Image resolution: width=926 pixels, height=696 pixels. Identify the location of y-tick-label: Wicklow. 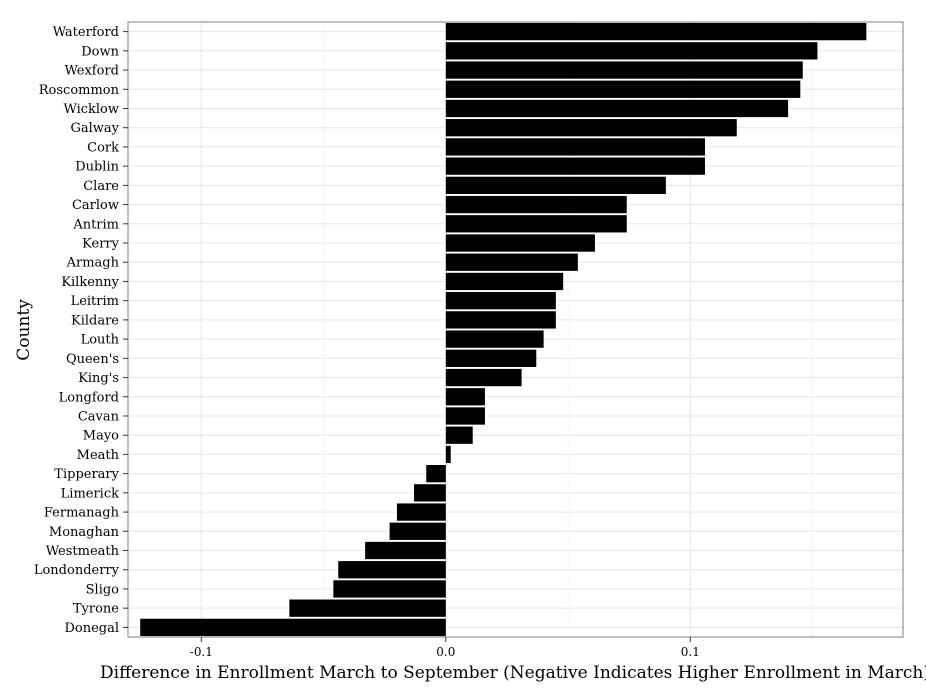
(91, 109).